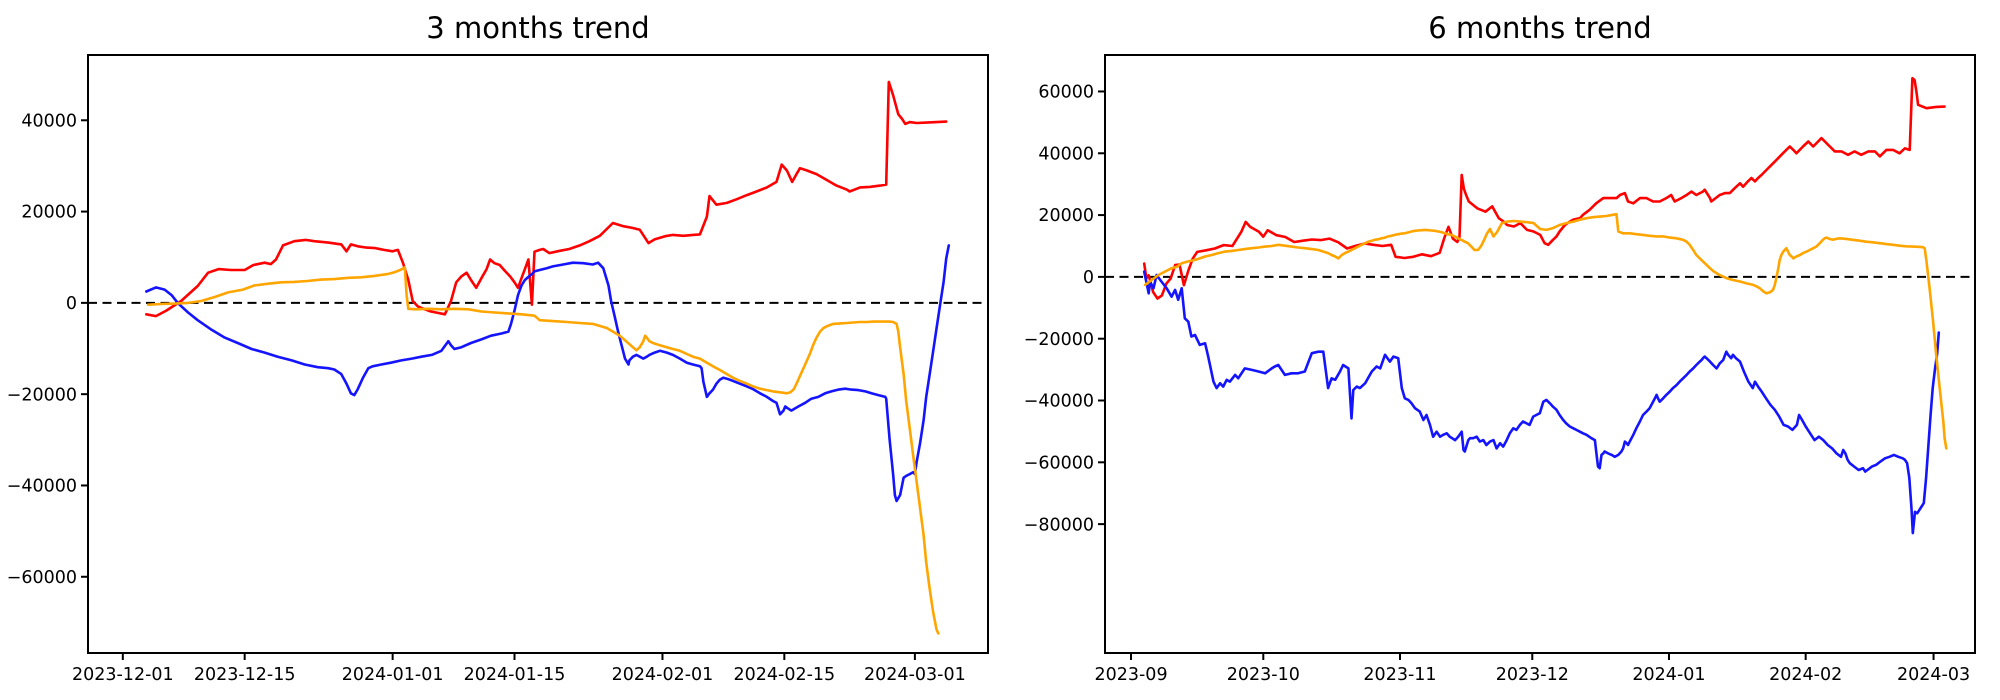  I want to click on right-chart-y-tick-label: −40000, so click(1059, 402).